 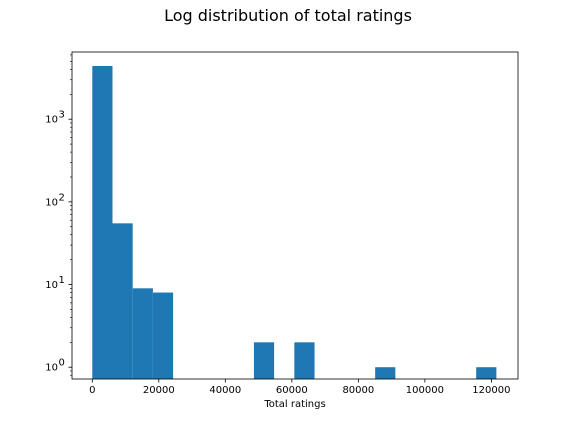 What do you see at coordinates (62, 280) in the screenshot?
I see `y-tick-exponent: 1` at bounding box center [62, 280].